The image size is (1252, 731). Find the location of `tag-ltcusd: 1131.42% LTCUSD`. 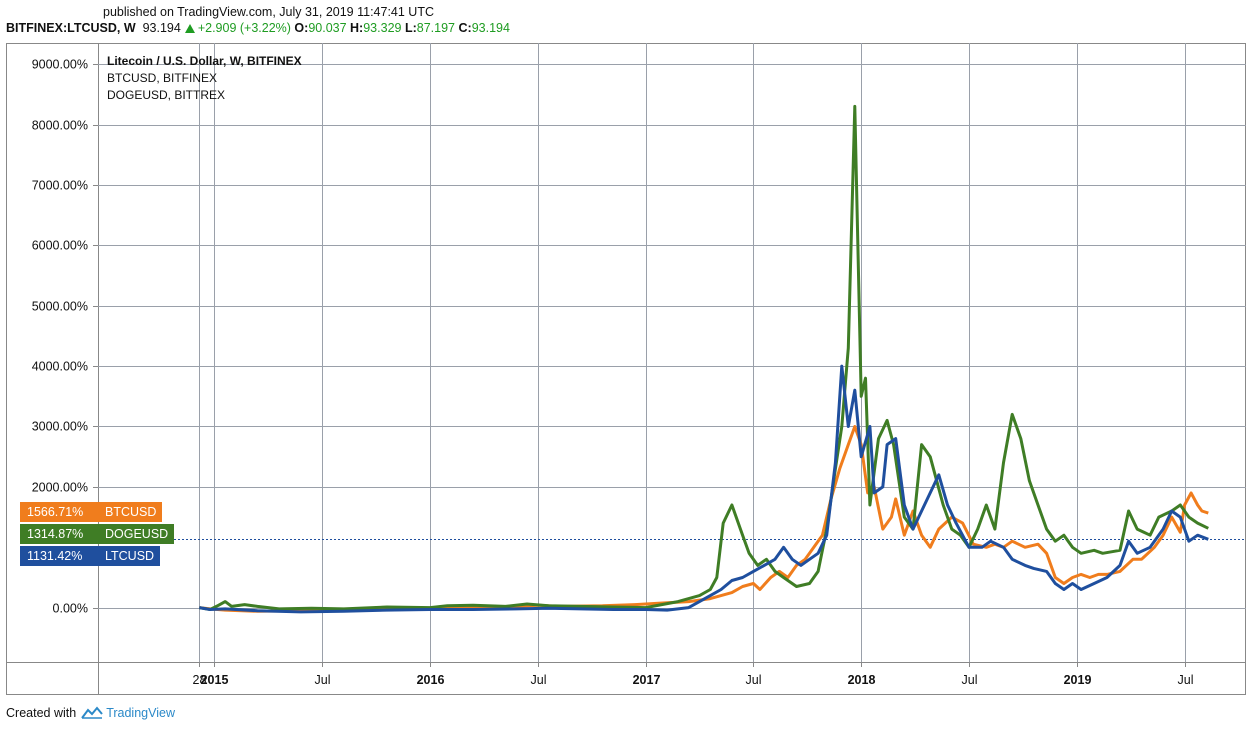

tag-ltcusd: 1131.42% LTCUSD is located at coordinates (90, 556).